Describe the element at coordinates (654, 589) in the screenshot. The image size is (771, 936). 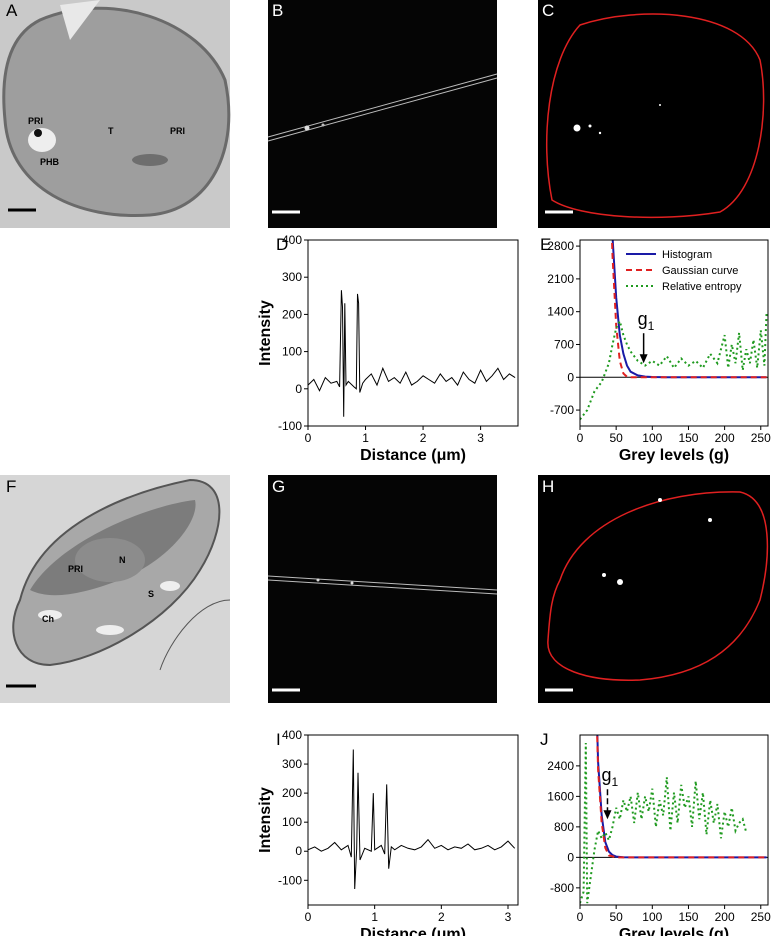
I see `micrograph-h` at that location.